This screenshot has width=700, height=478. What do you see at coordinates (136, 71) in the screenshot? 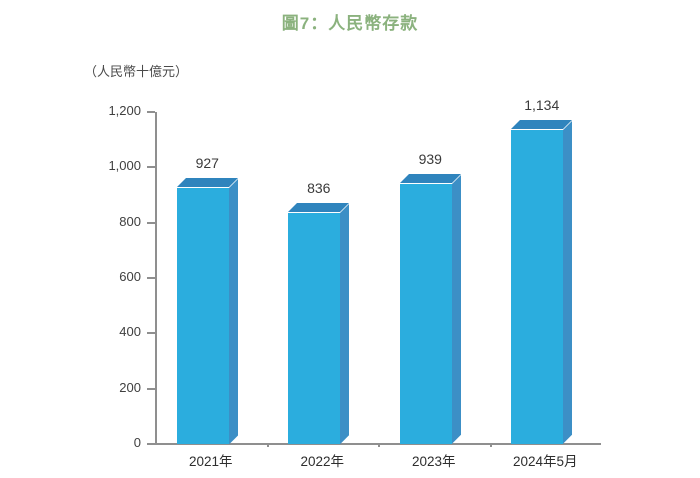
I see `y-axis-unit-label: （人民幣十億元）` at bounding box center [136, 71].